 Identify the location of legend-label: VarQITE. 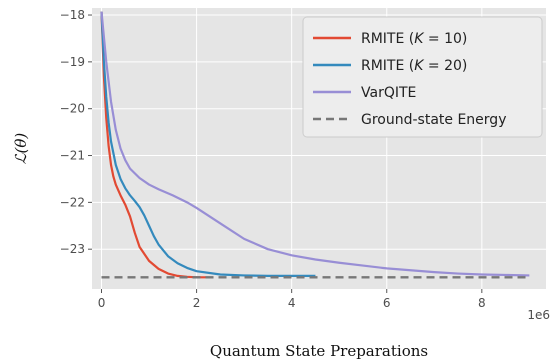
(388, 93).